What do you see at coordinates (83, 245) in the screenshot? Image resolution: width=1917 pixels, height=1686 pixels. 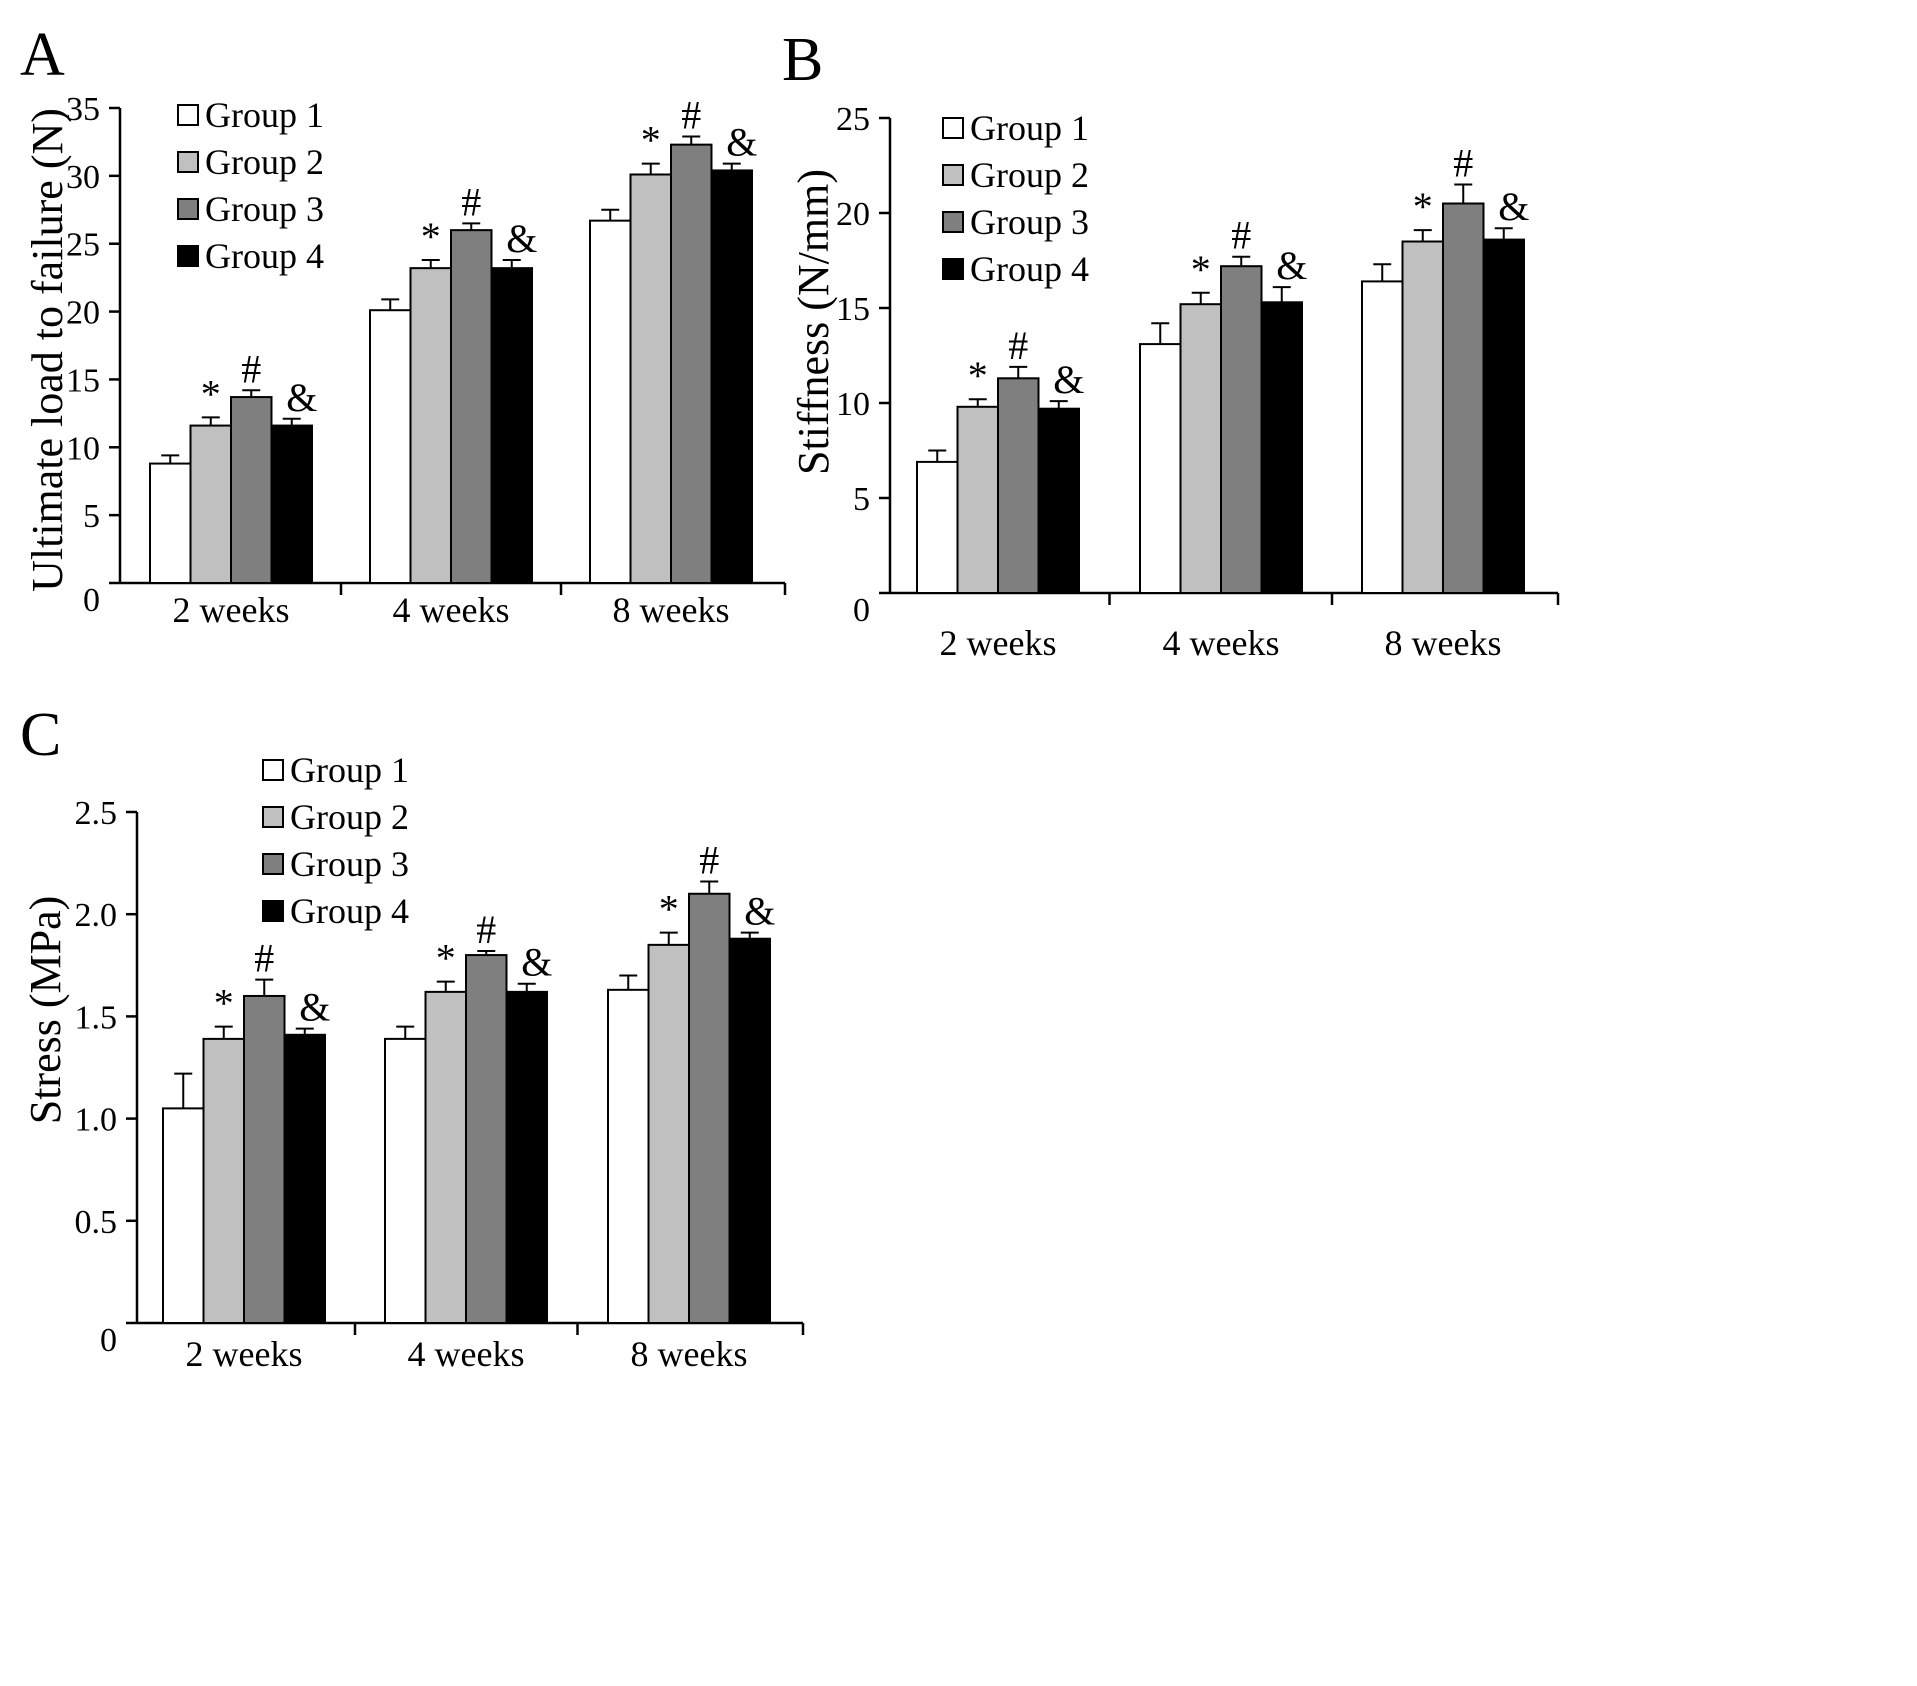 I see `y-tick-label: 25` at bounding box center [83, 245].